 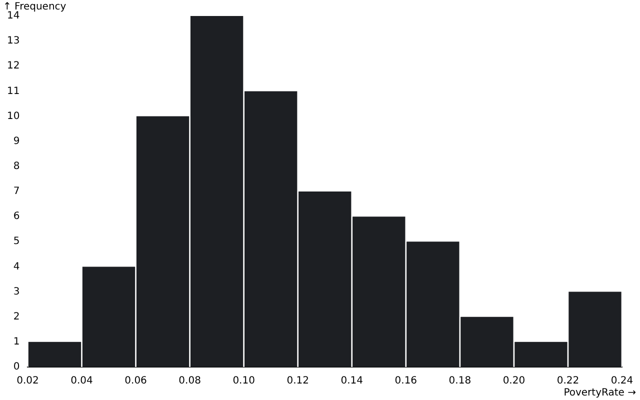 I want to click on x-tick-label: 0.14, so click(x=352, y=381).